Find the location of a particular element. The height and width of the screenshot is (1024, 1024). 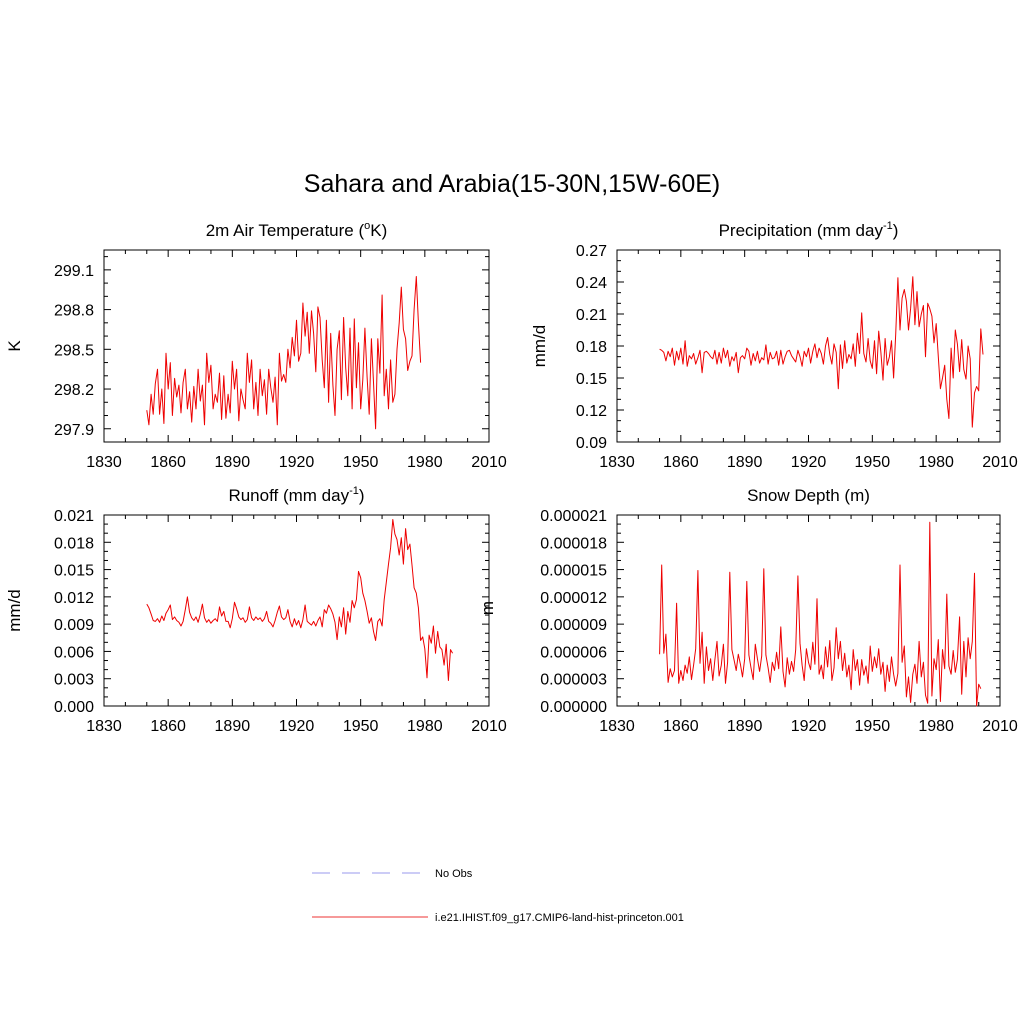

snow-depth-y-tick-label: 0.000015 is located at coordinates (573, 571).